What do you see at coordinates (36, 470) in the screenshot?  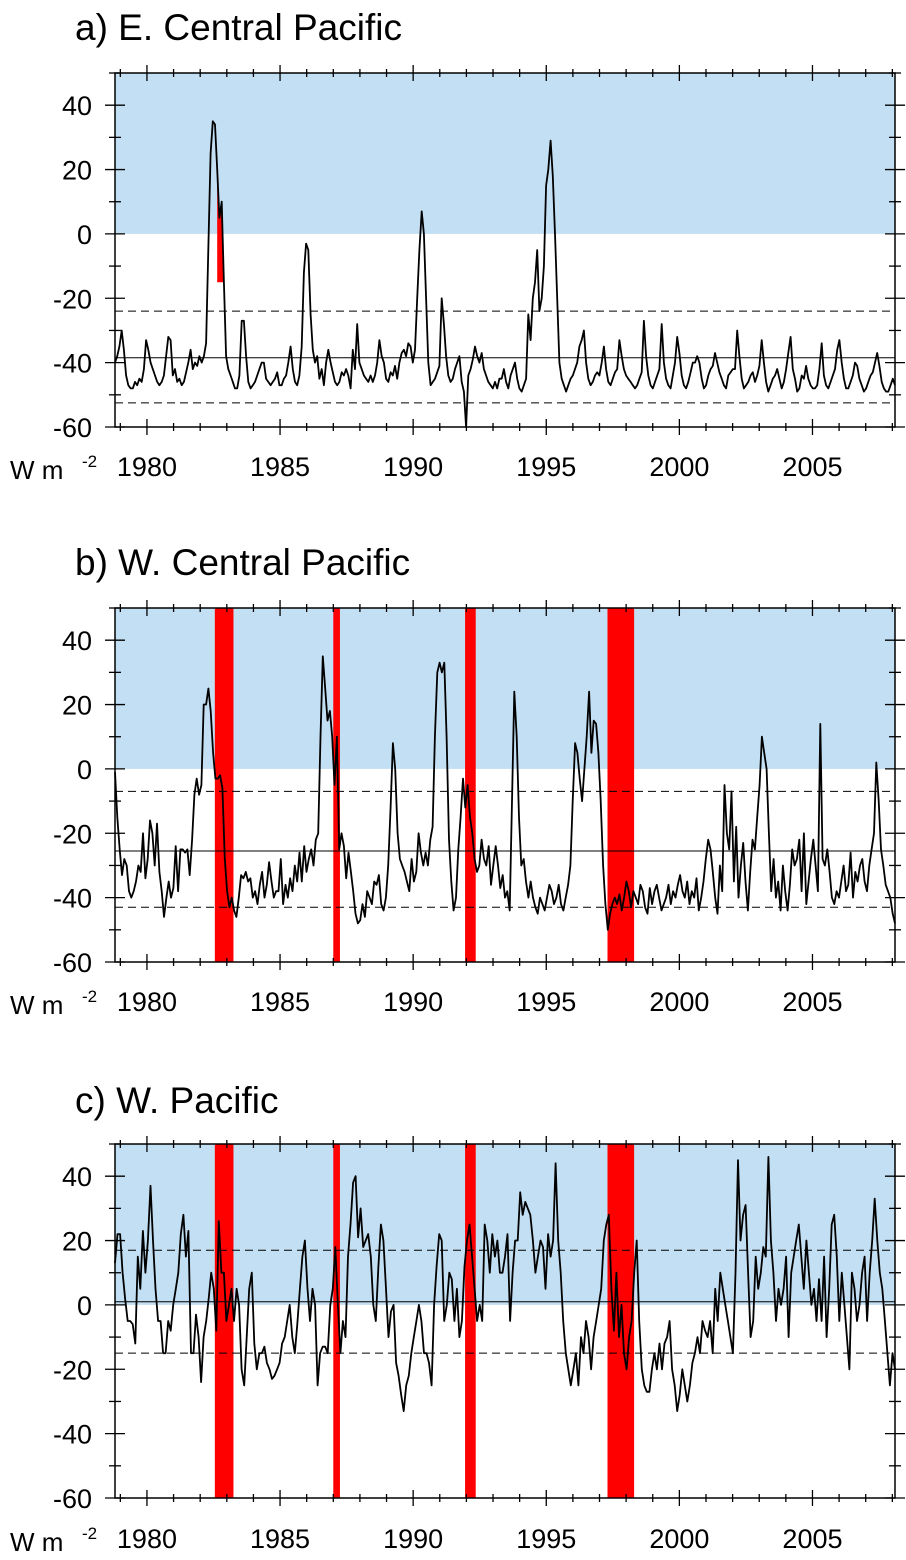 I see `panel-a-unit-label: W m` at bounding box center [36, 470].